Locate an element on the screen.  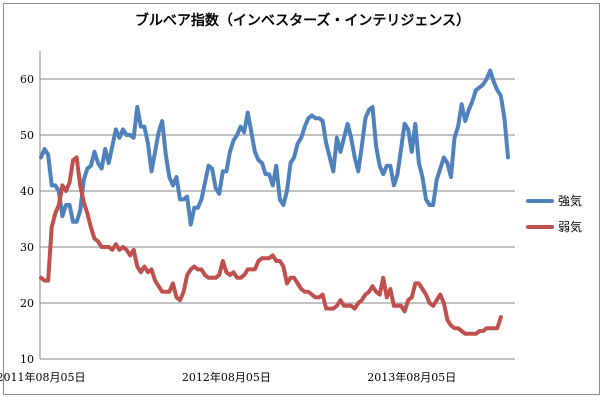
x-tick-label: 2013年08月05日 is located at coordinates (411, 377).